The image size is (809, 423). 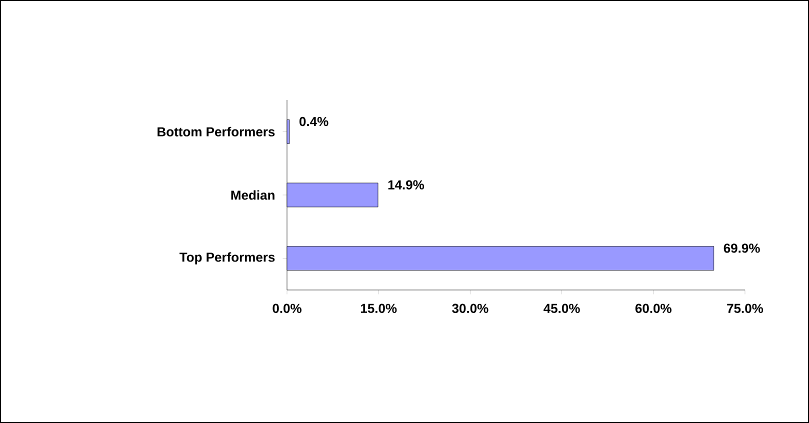 I want to click on y-tick-label: Median, so click(x=252, y=195).